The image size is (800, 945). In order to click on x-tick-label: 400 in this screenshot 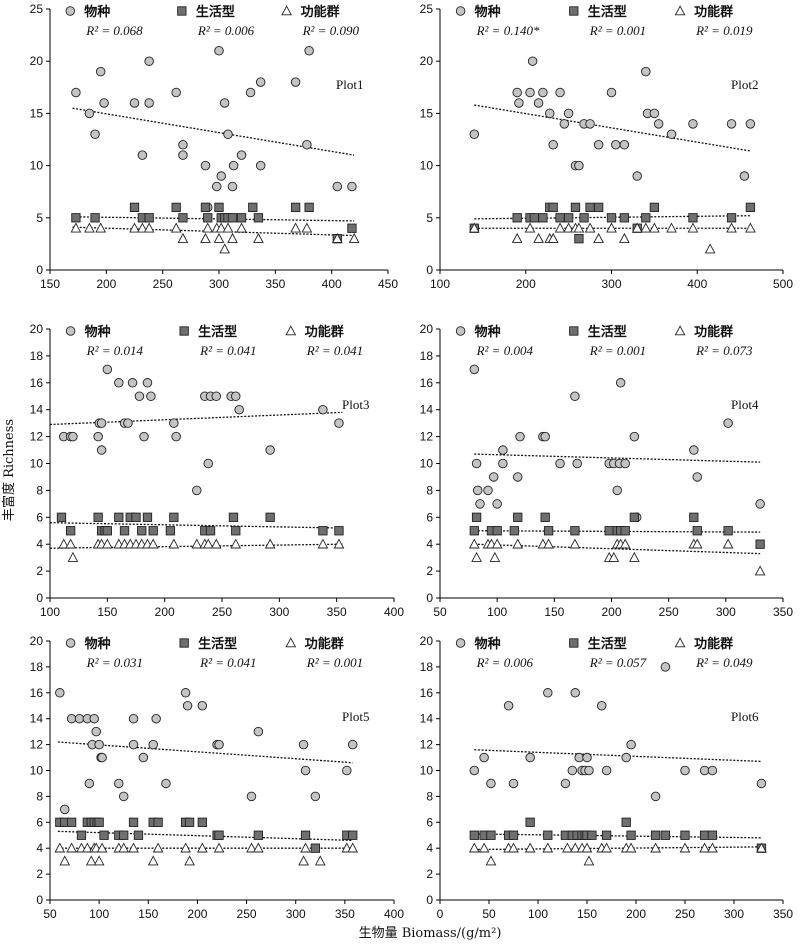, I will do `click(697, 284)`.